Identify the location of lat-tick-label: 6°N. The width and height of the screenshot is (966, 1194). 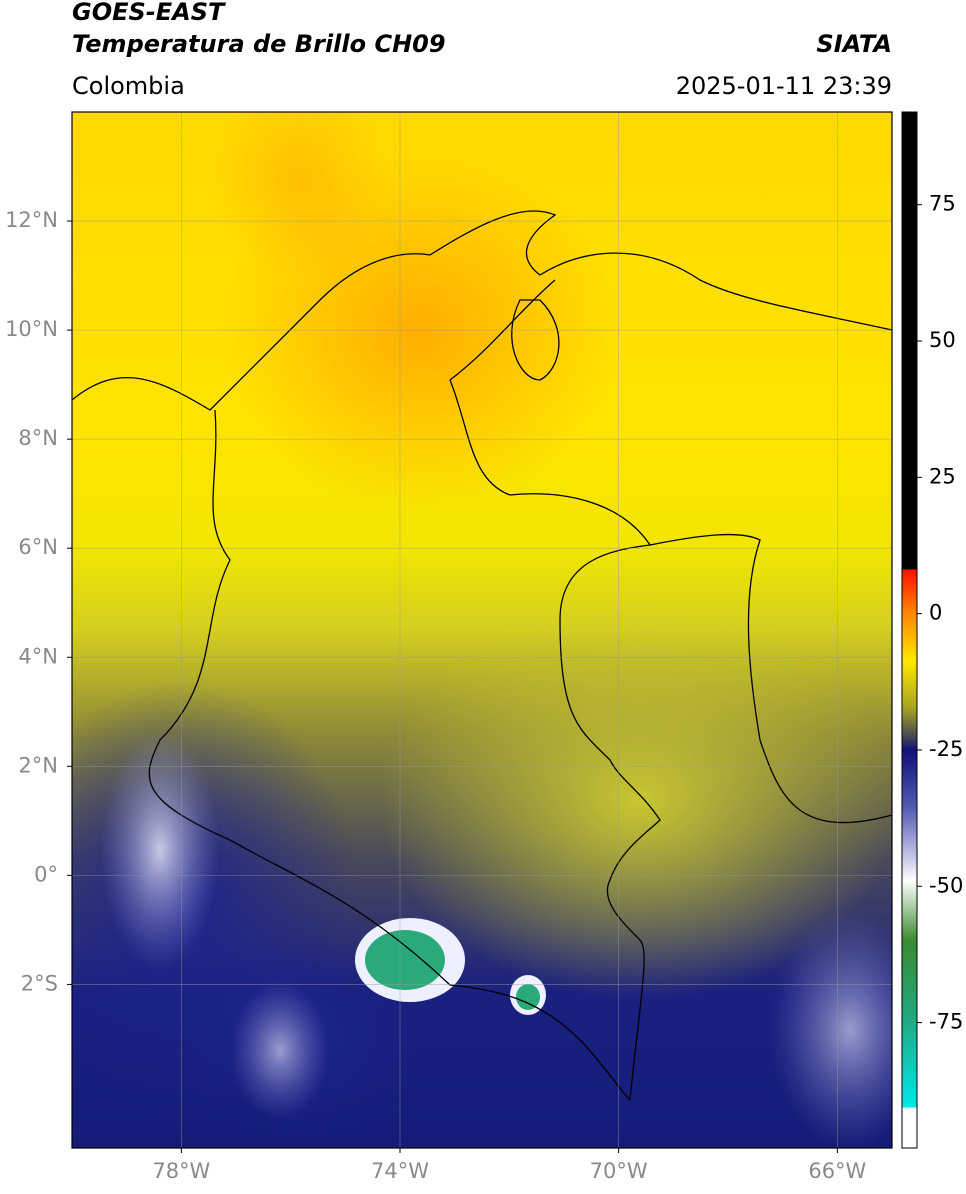
(38, 547).